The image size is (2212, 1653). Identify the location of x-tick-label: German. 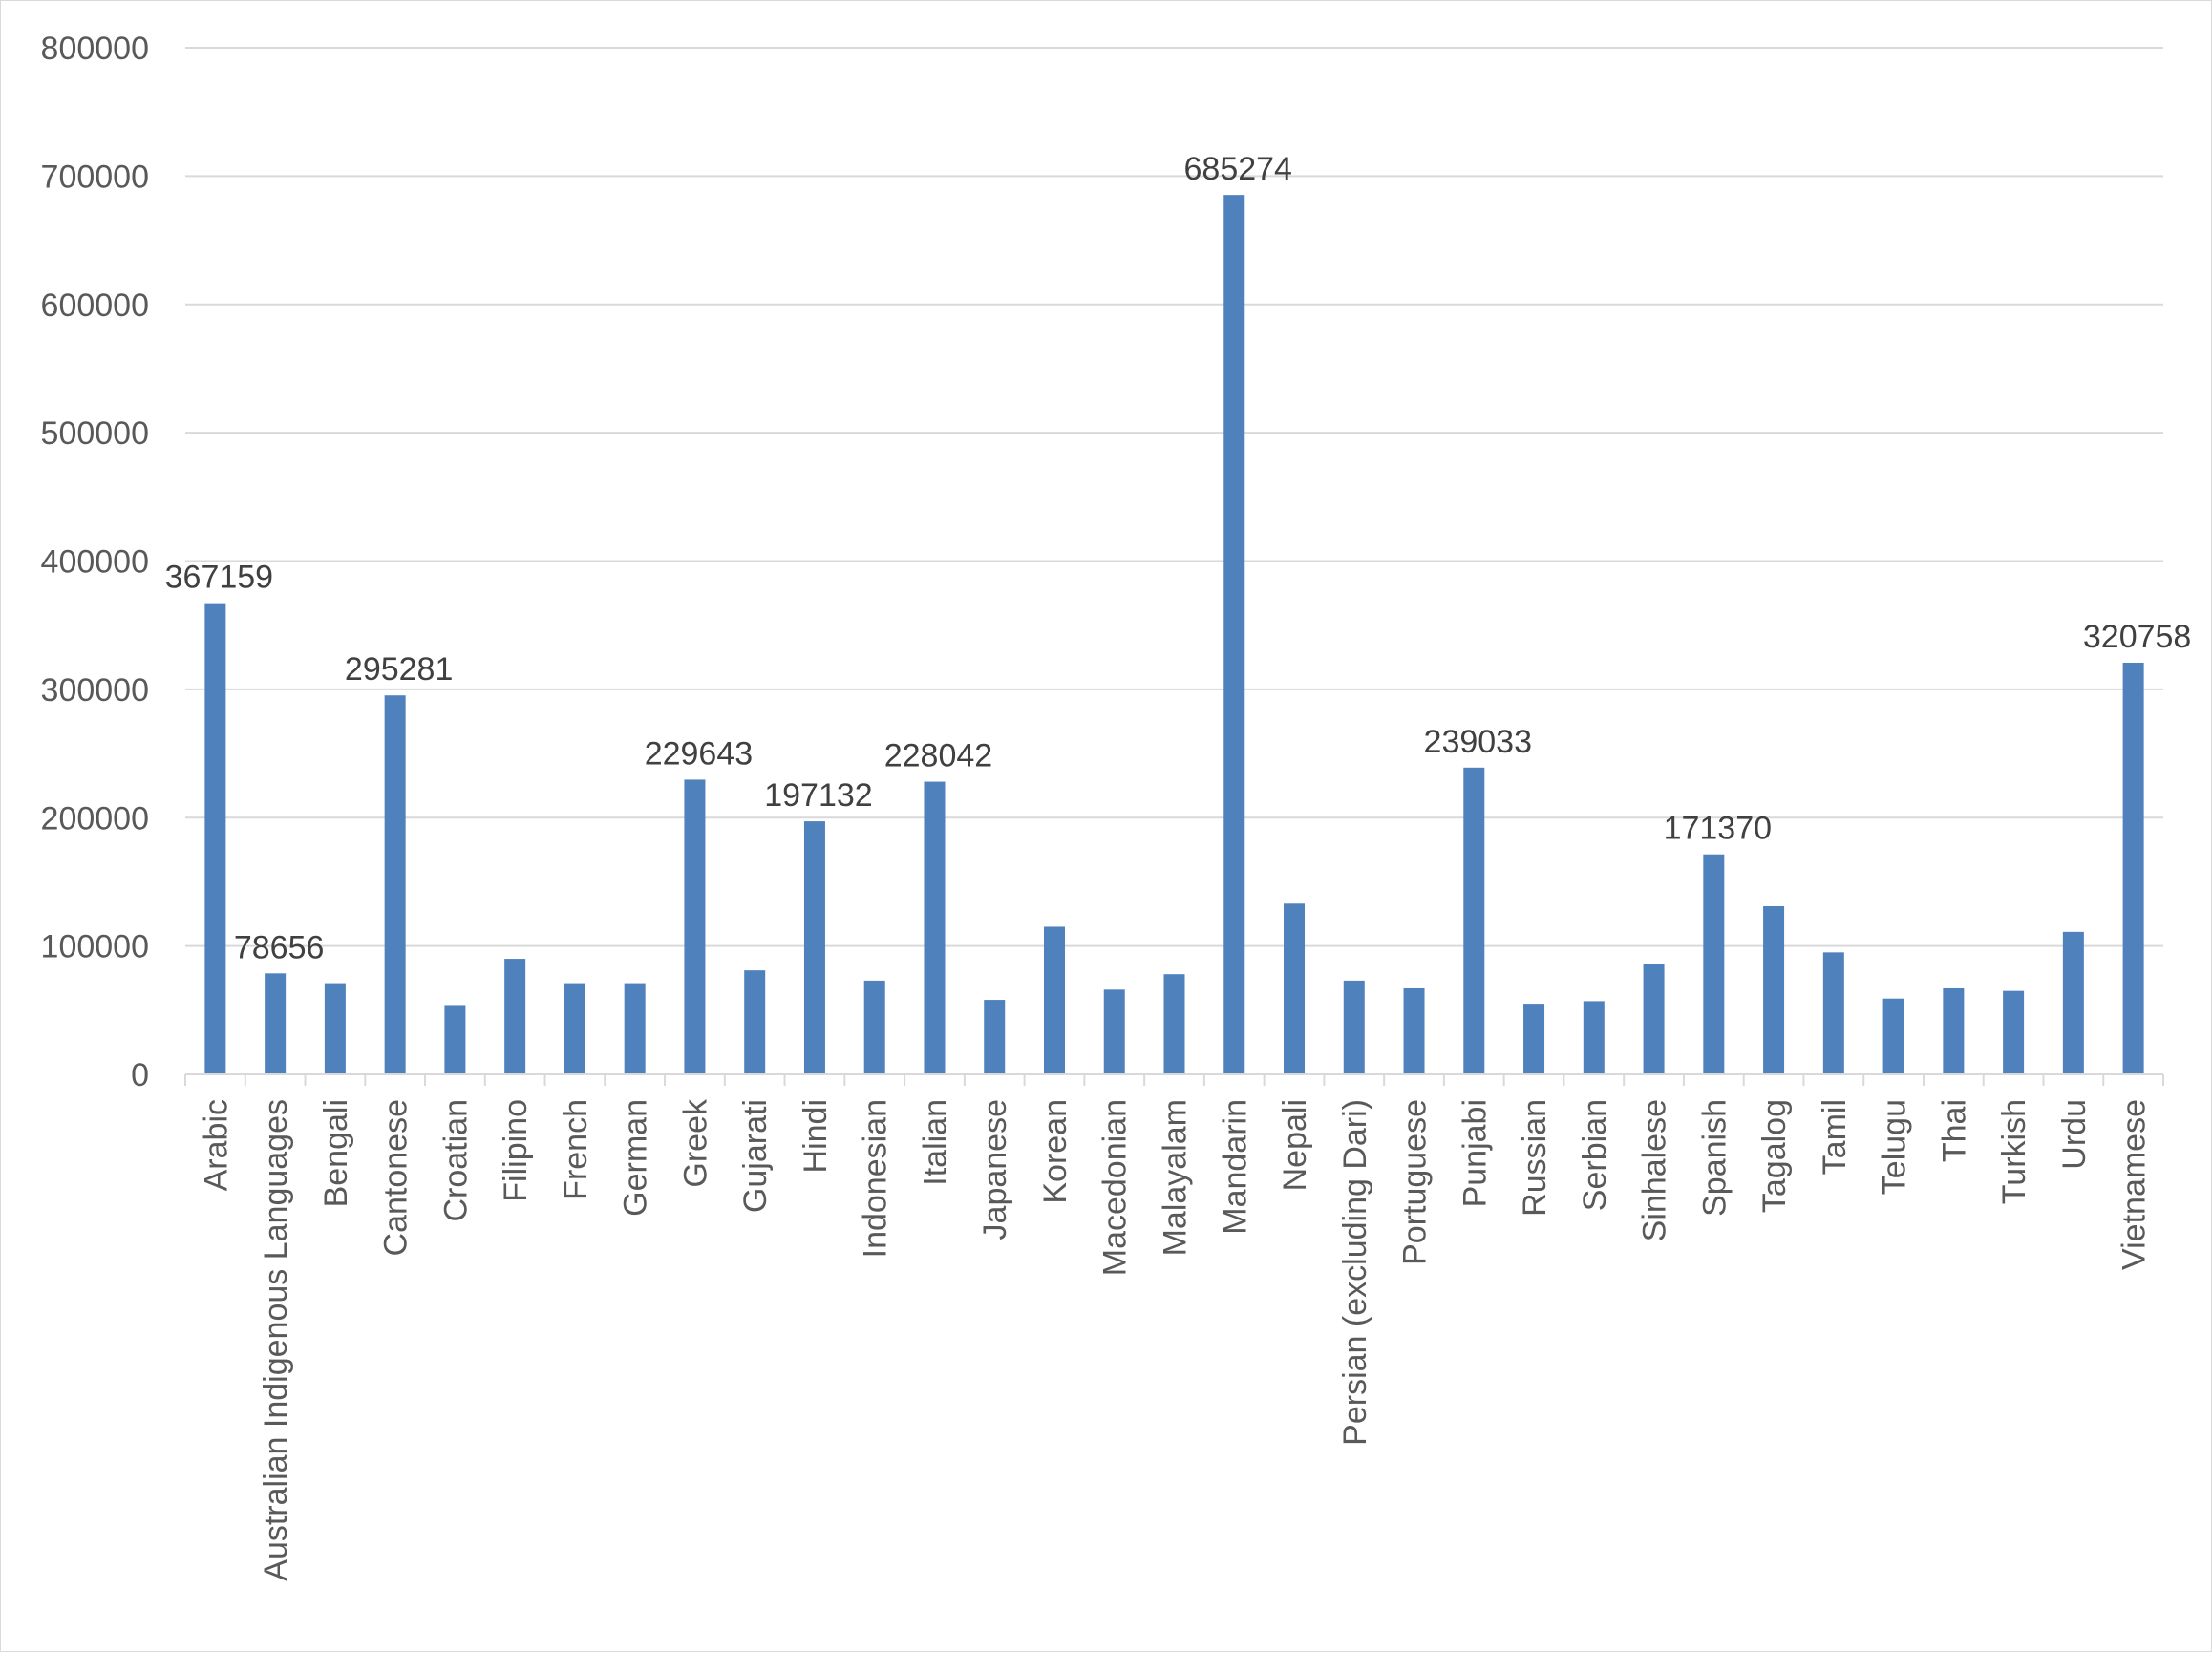
(636, 1158).